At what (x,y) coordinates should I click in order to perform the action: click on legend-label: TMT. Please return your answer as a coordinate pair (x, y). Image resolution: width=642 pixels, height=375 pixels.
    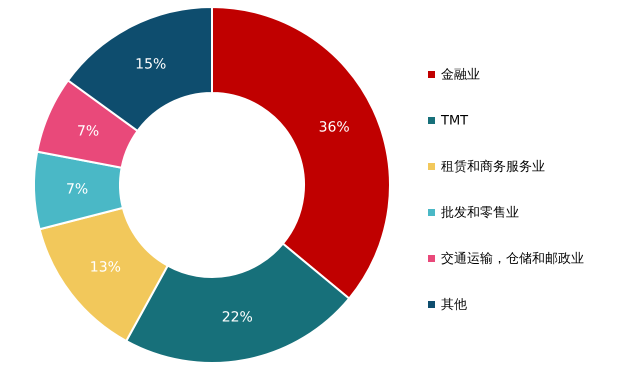
    Looking at the image, I should click on (454, 121).